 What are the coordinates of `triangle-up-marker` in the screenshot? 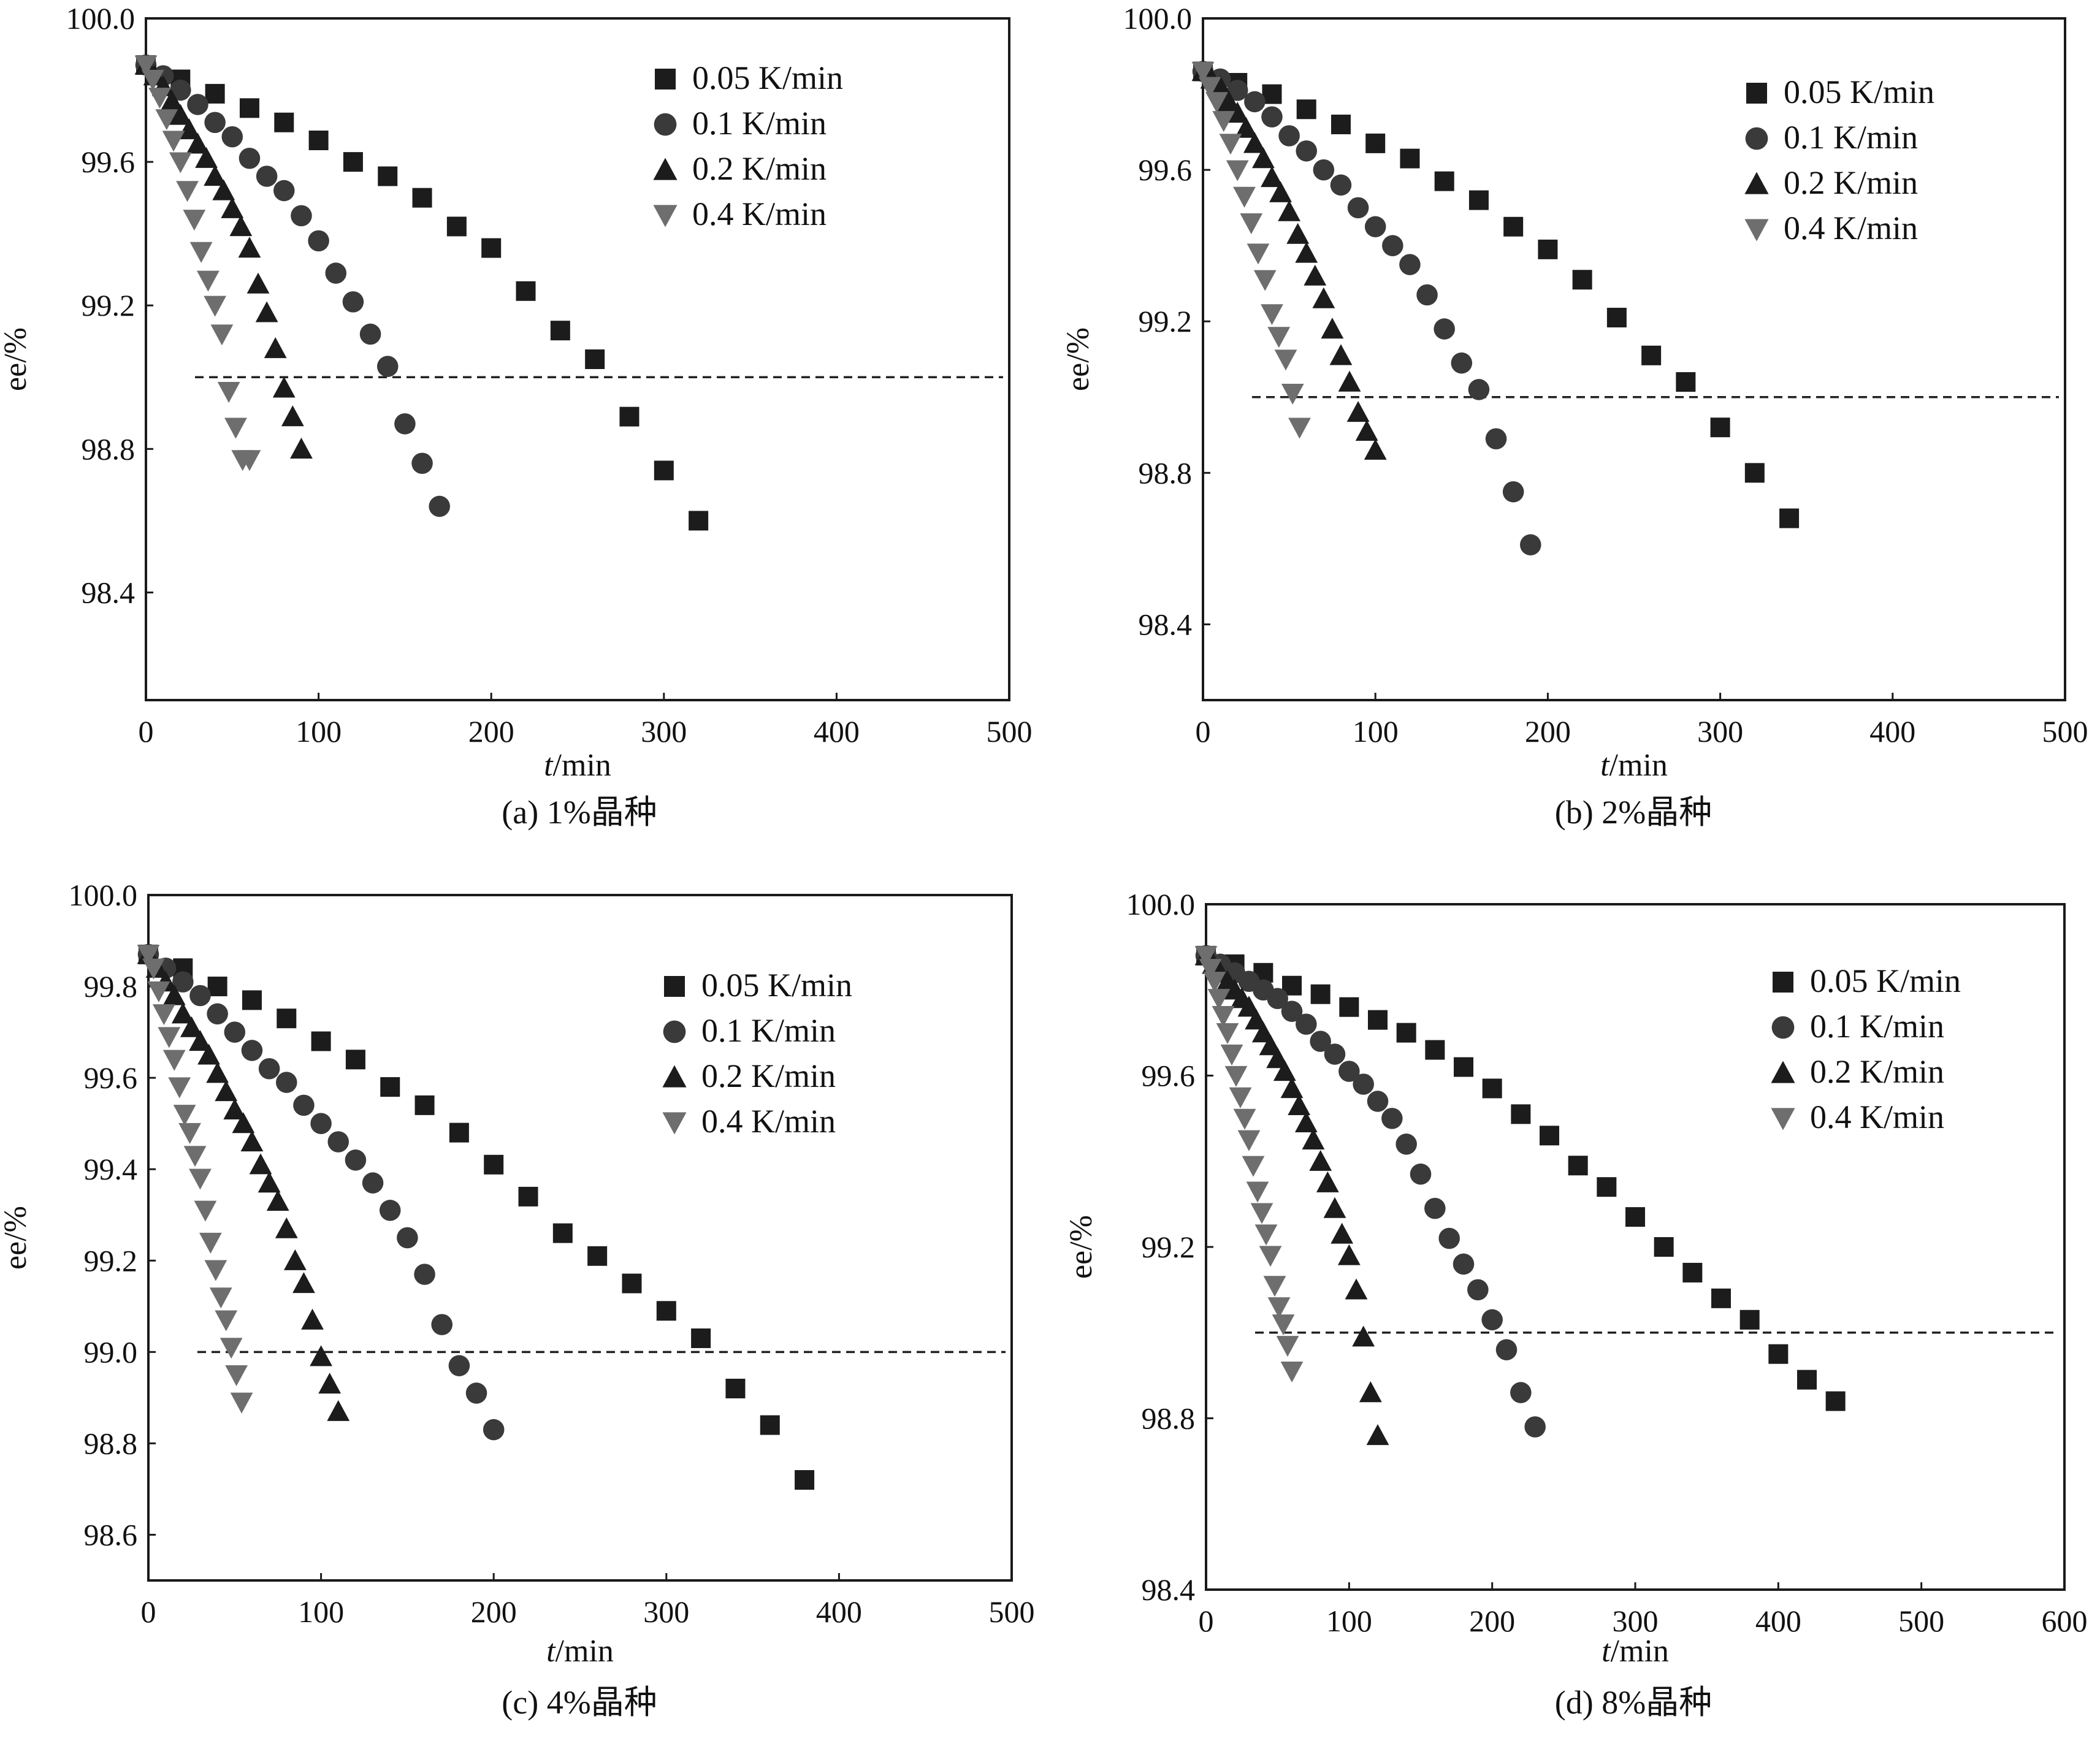 It's located at (1756, 183).